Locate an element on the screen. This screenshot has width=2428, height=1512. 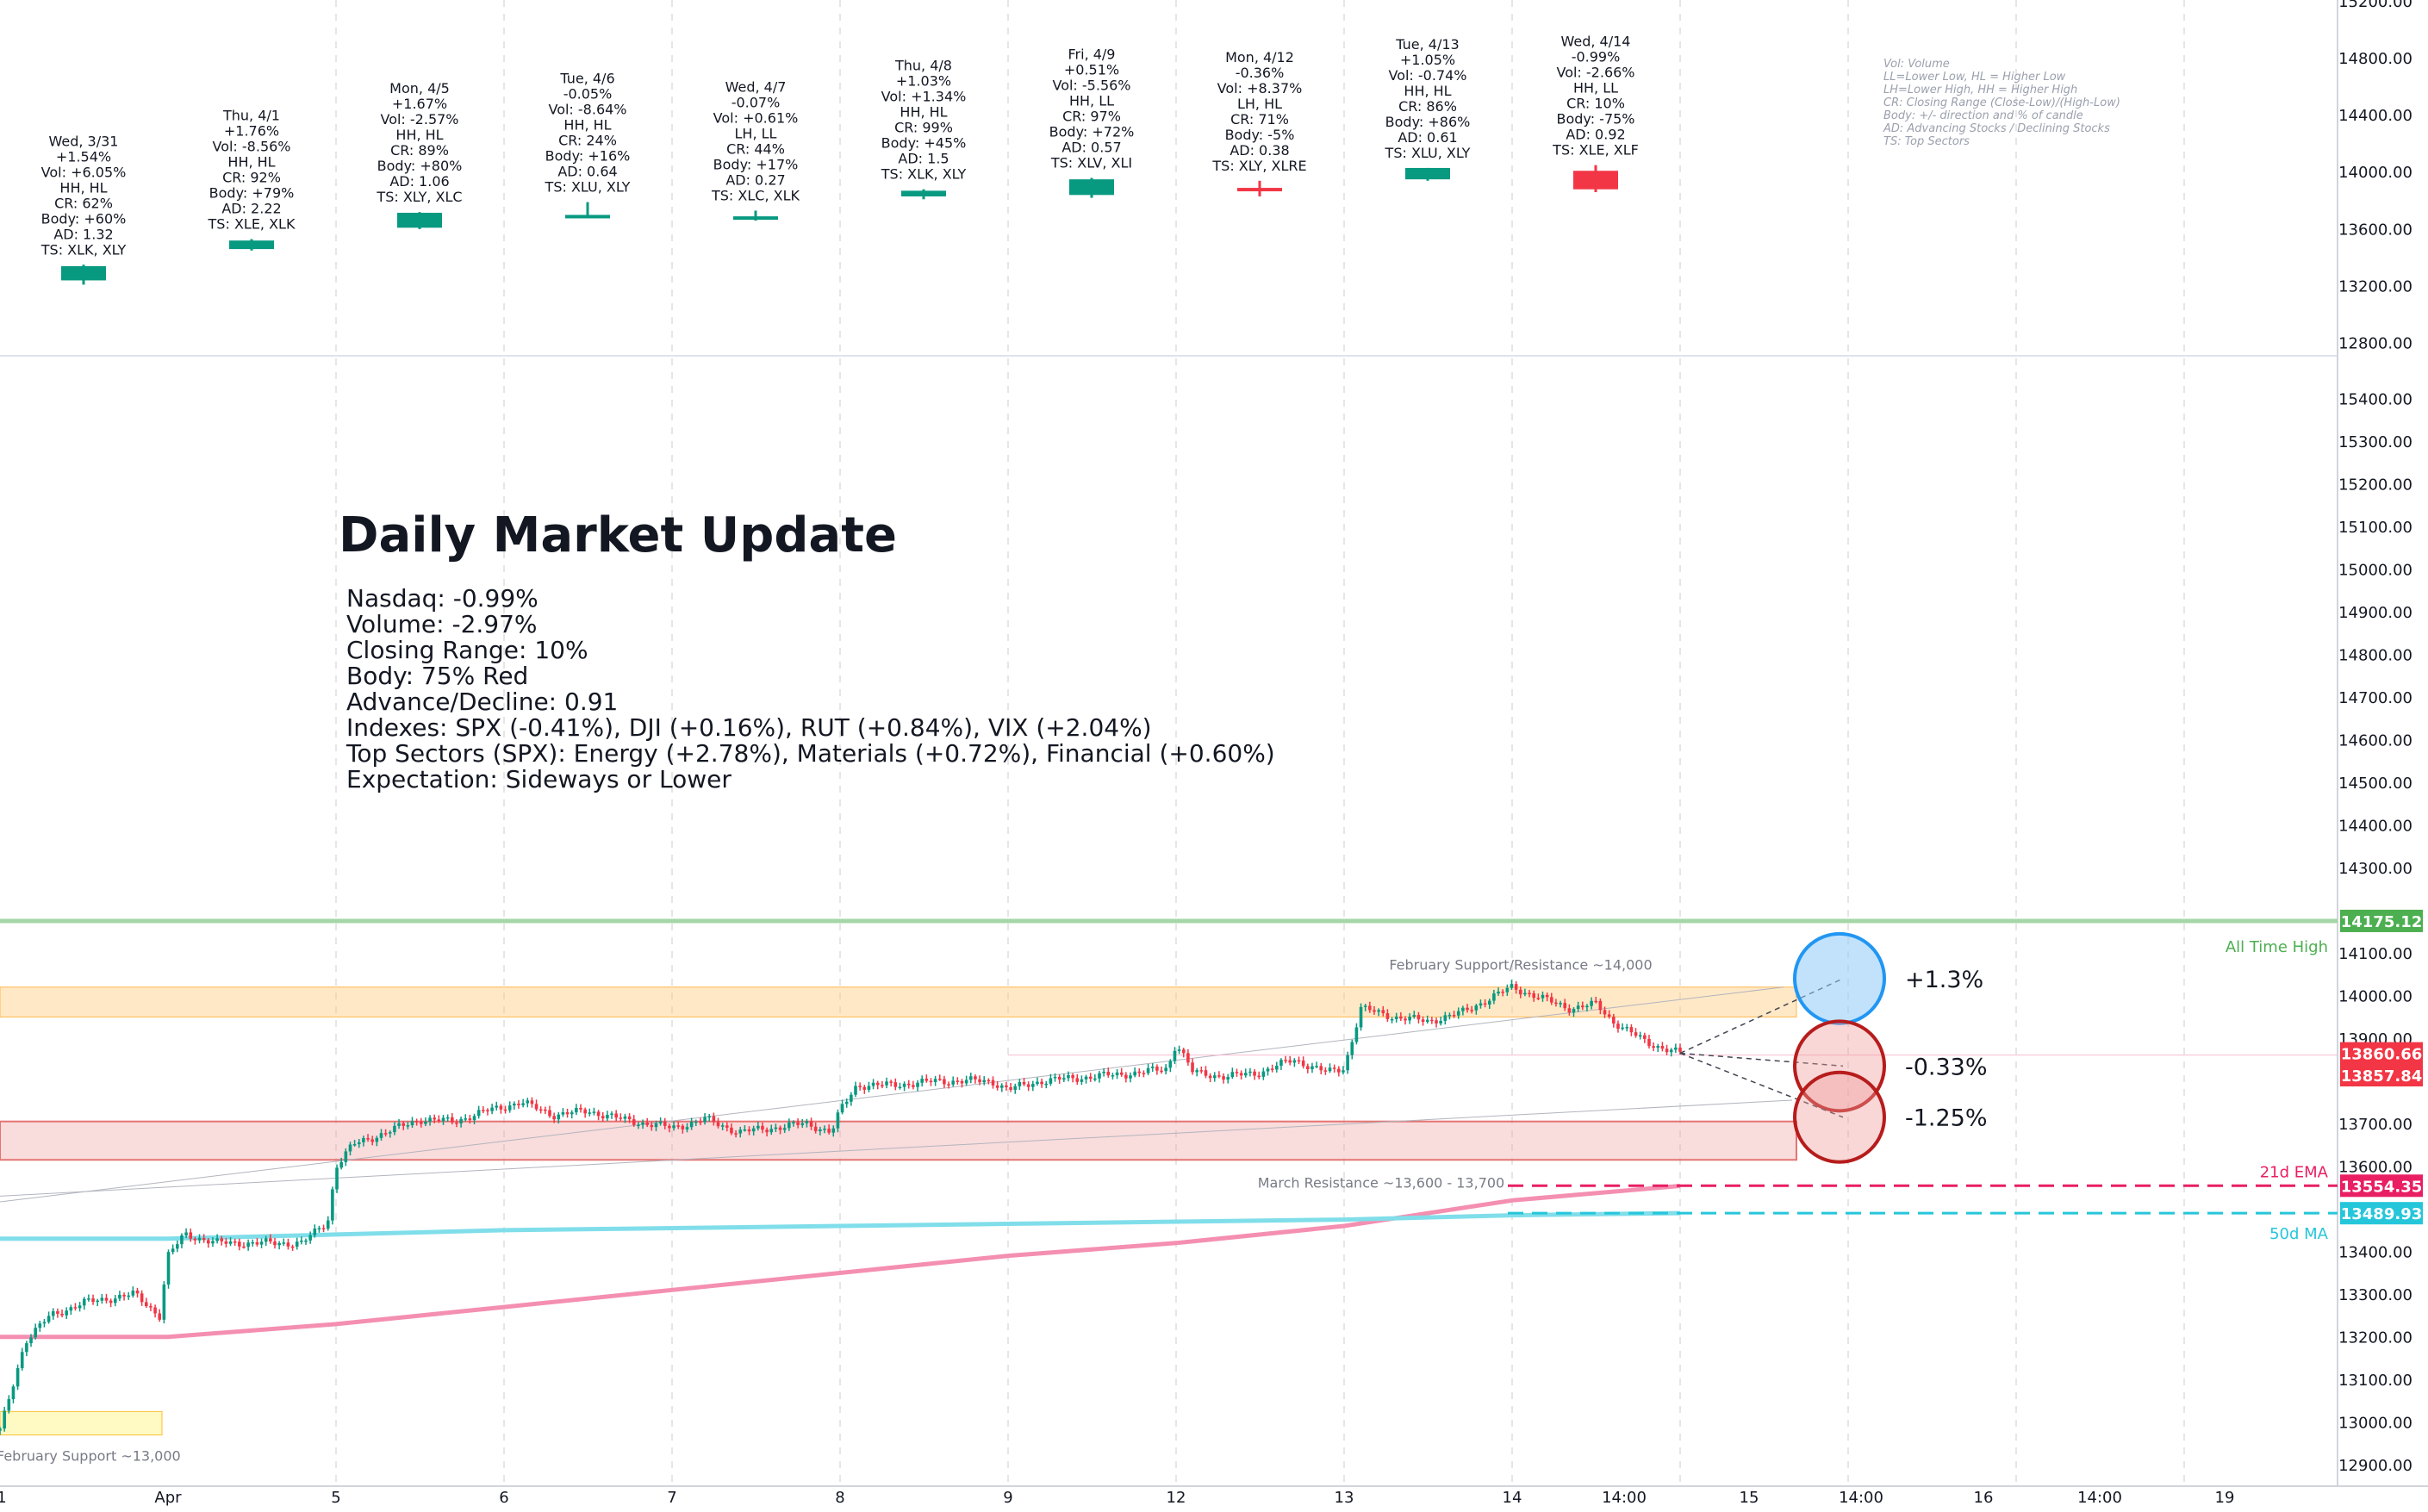
zone-label: February Support/Resistance ~14,000 is located at coordinates (1520, 966).